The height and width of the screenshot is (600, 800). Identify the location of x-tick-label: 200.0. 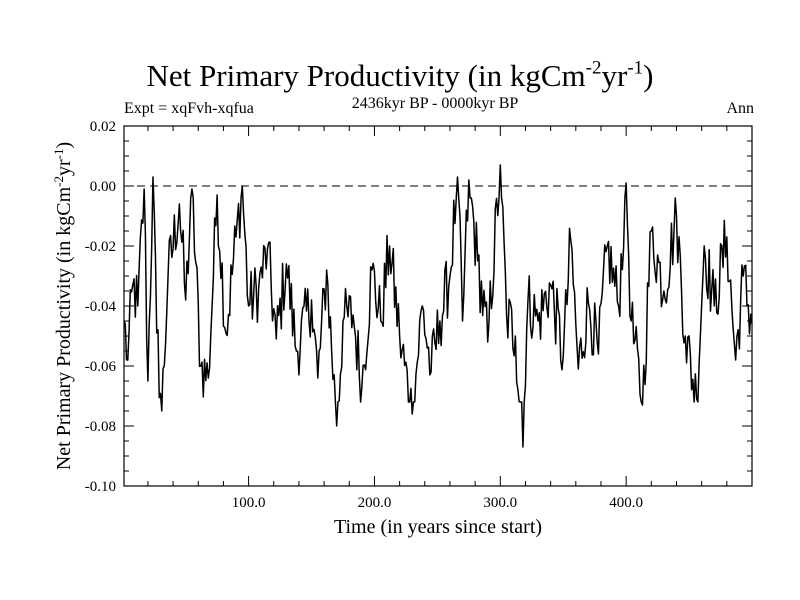
(375, 503).